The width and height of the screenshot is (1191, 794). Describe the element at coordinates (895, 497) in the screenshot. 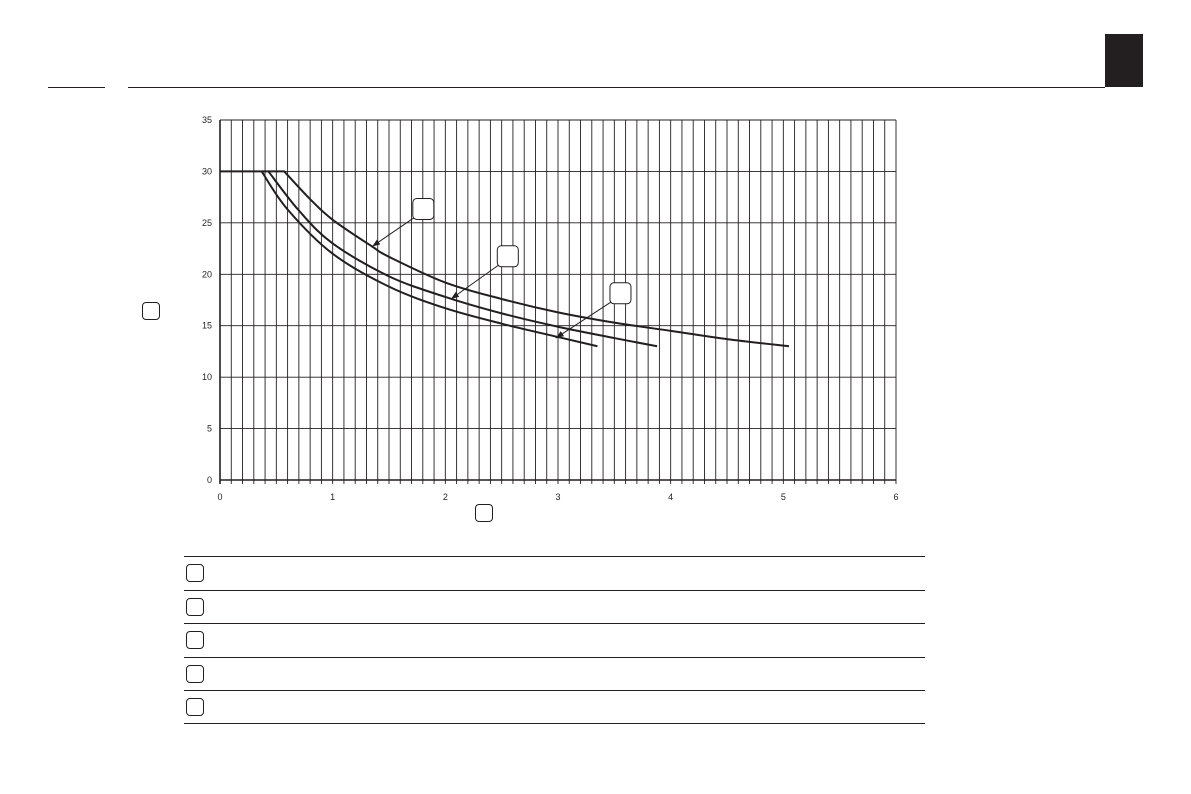

I see `x-tick-label: 6` at that location.